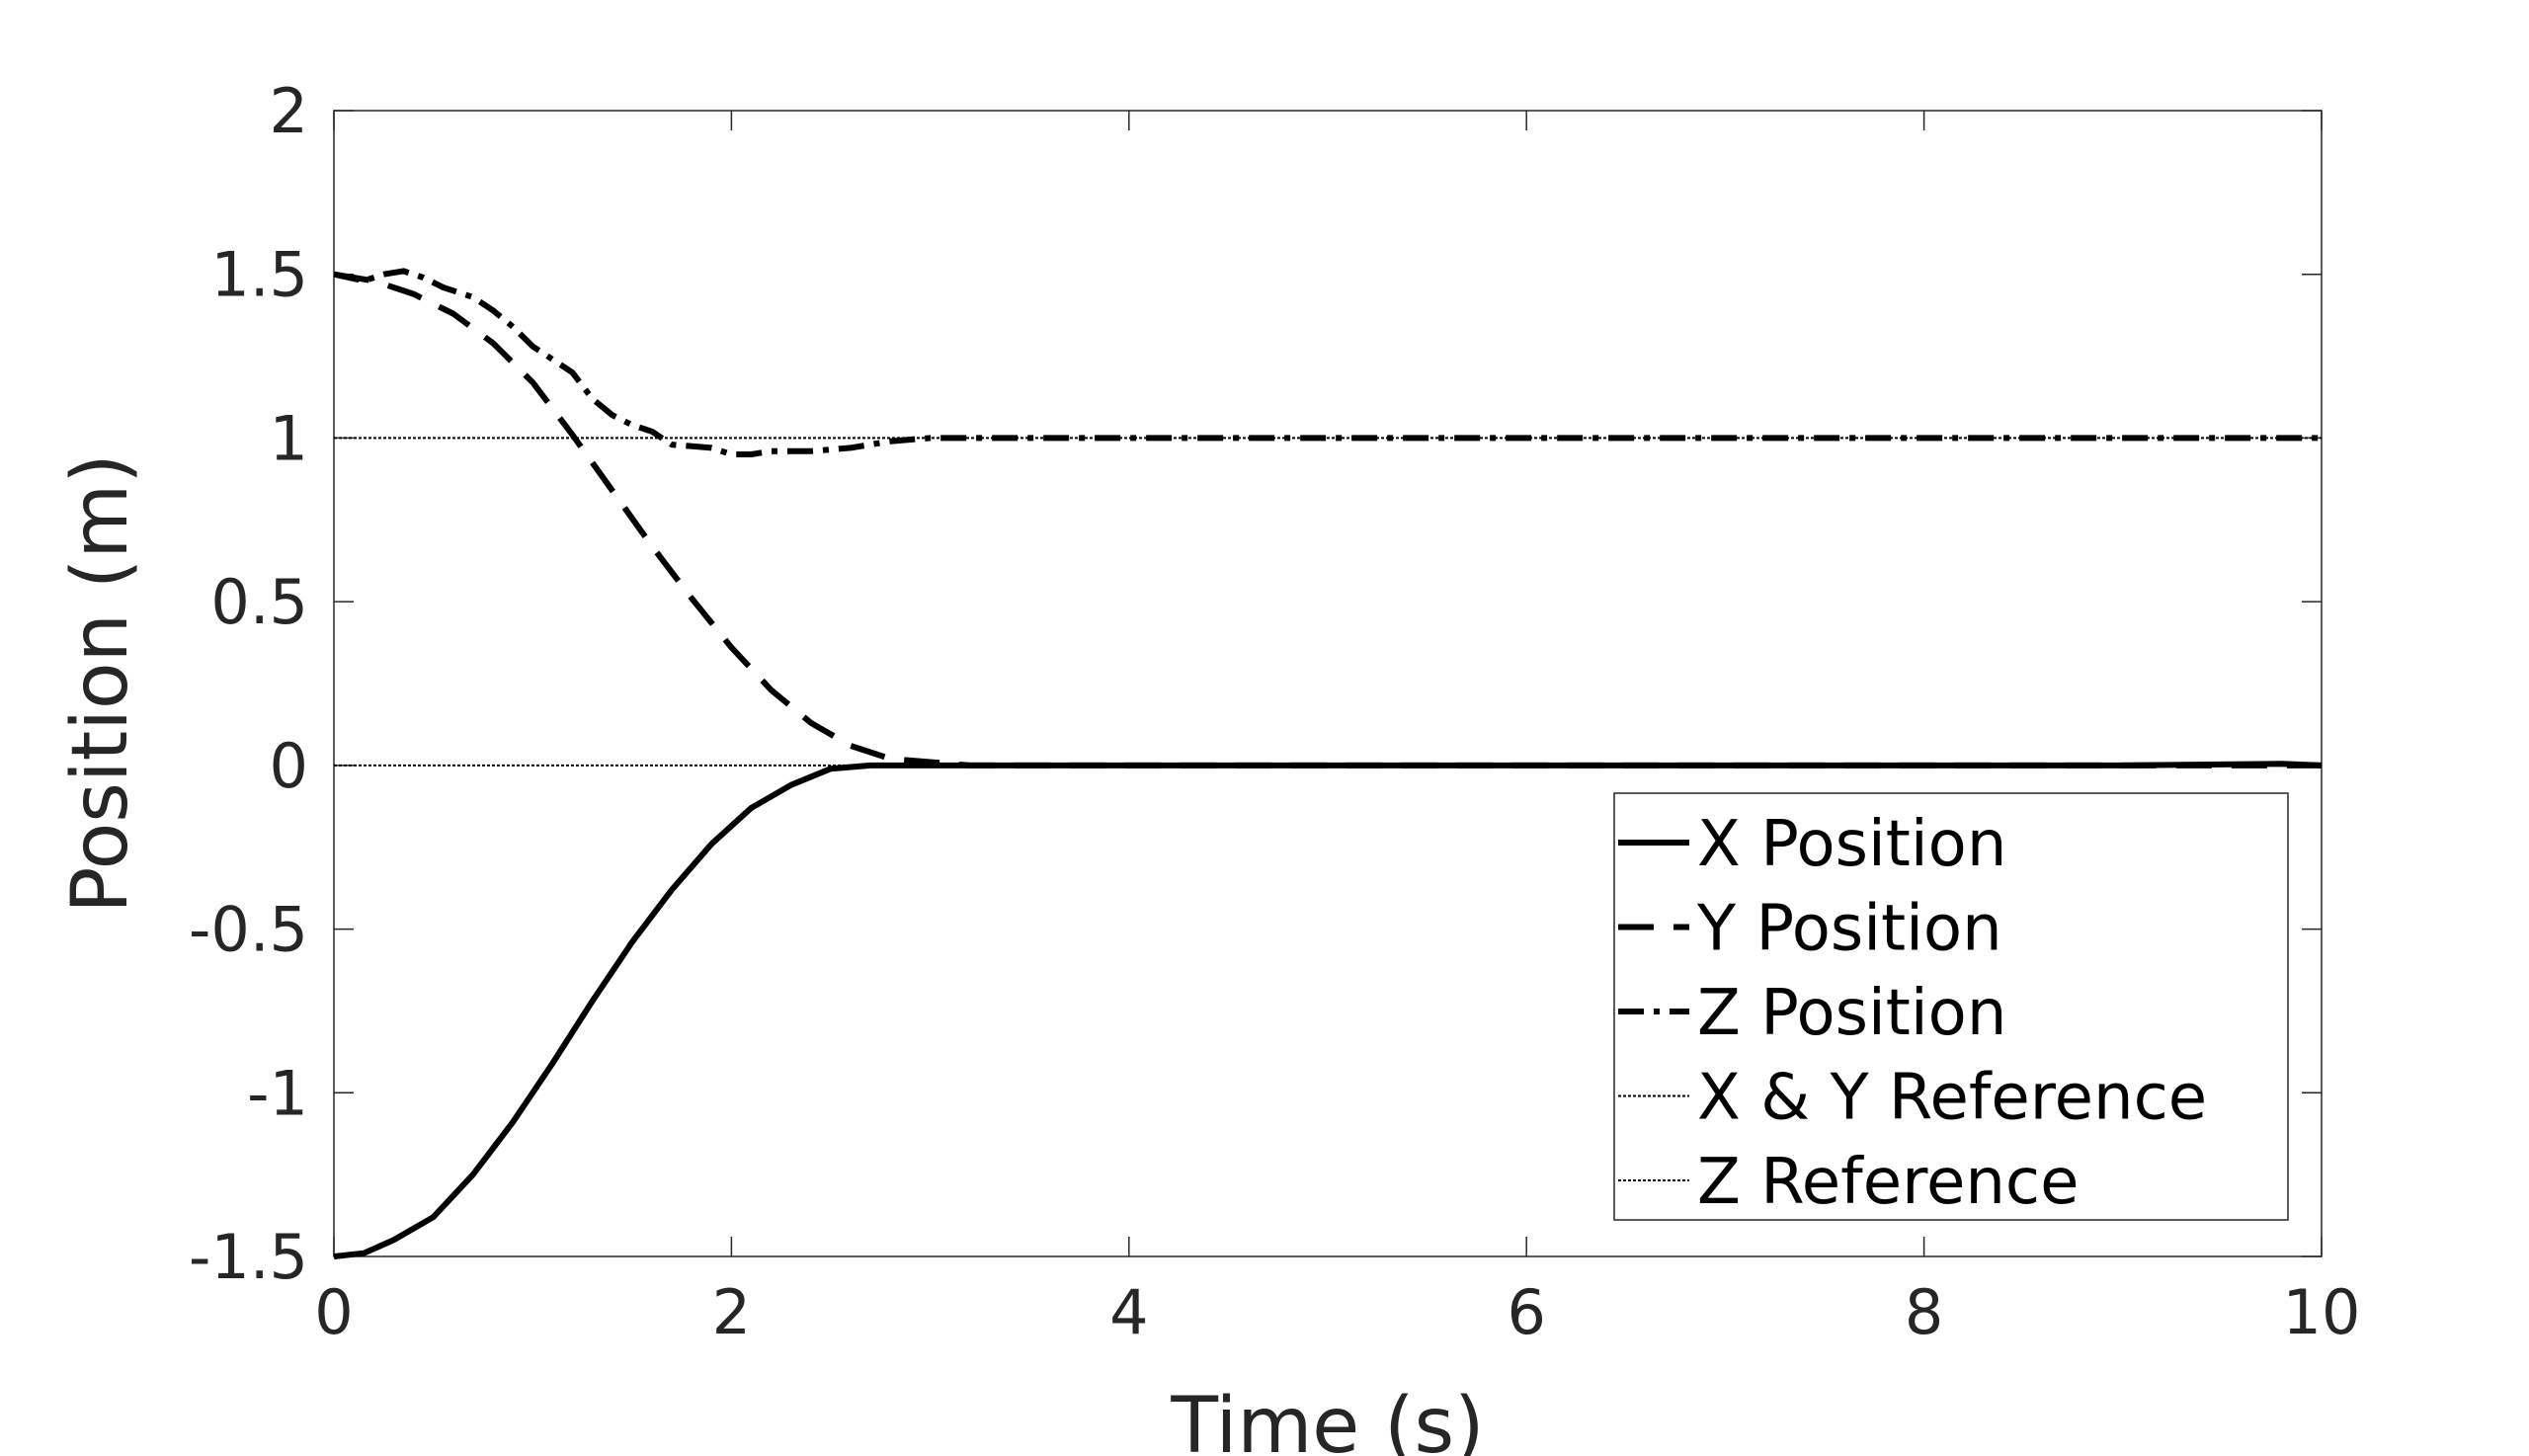 This screenshot has height=1456, width=2529. What do you see at coordinates (1888, 1182) in the screenshot?
I see `legend-label: Z Reference` at bounding box center [1888, 1182].